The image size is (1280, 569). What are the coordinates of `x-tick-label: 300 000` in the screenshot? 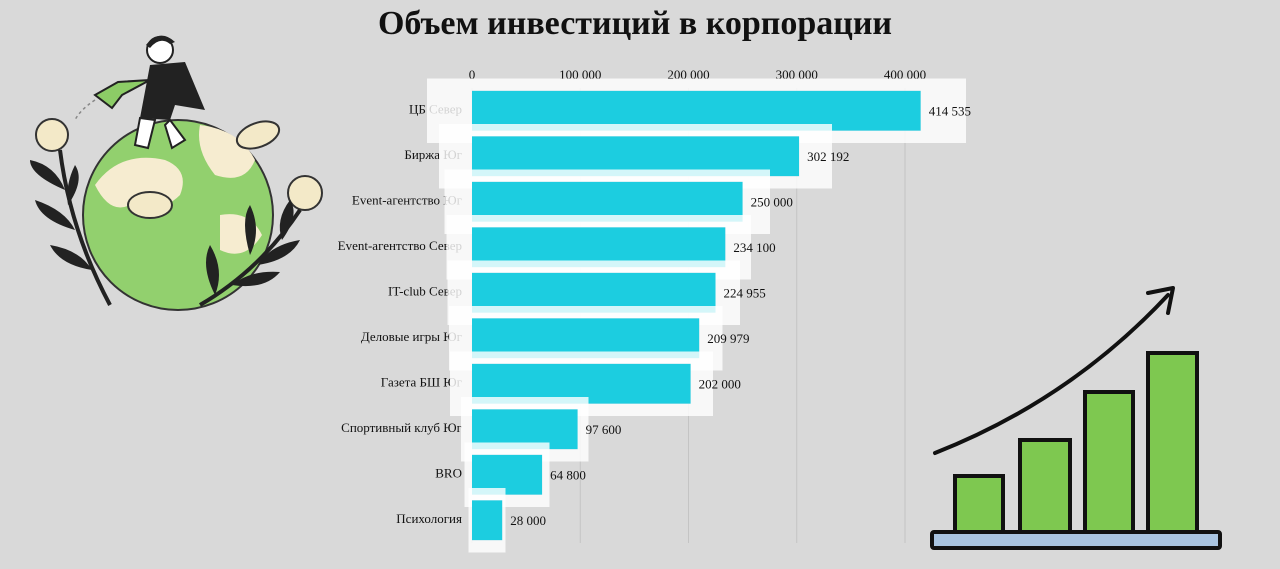 It's located at (797, 74).